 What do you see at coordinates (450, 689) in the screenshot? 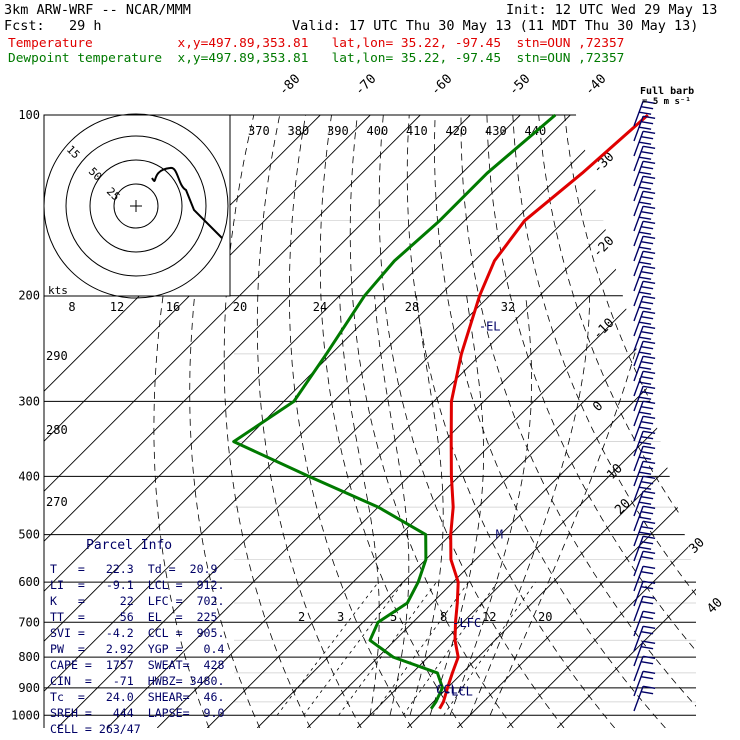
I see `level-annotation: CCL-` at bounding box center [450, 689].